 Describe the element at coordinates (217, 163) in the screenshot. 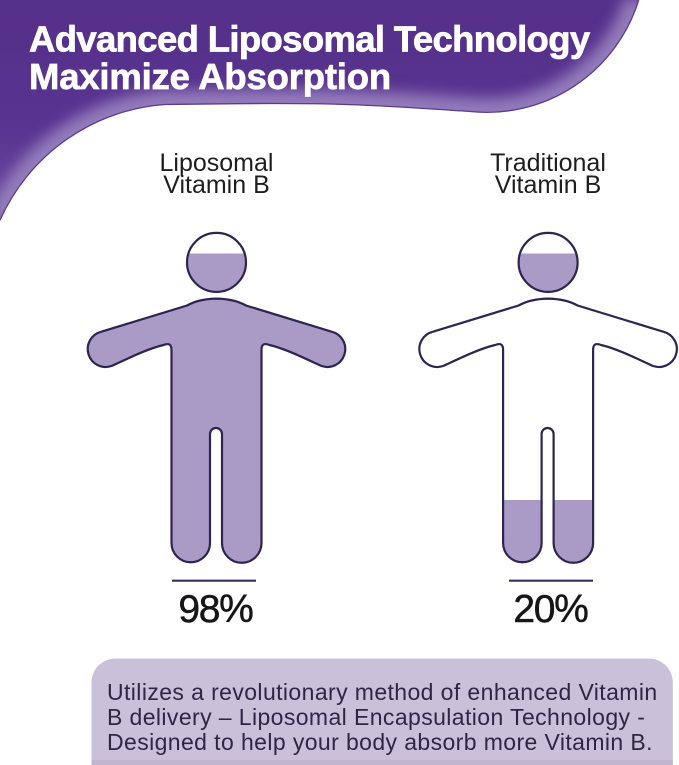

I see `svg-text: Liposomal` at that location.